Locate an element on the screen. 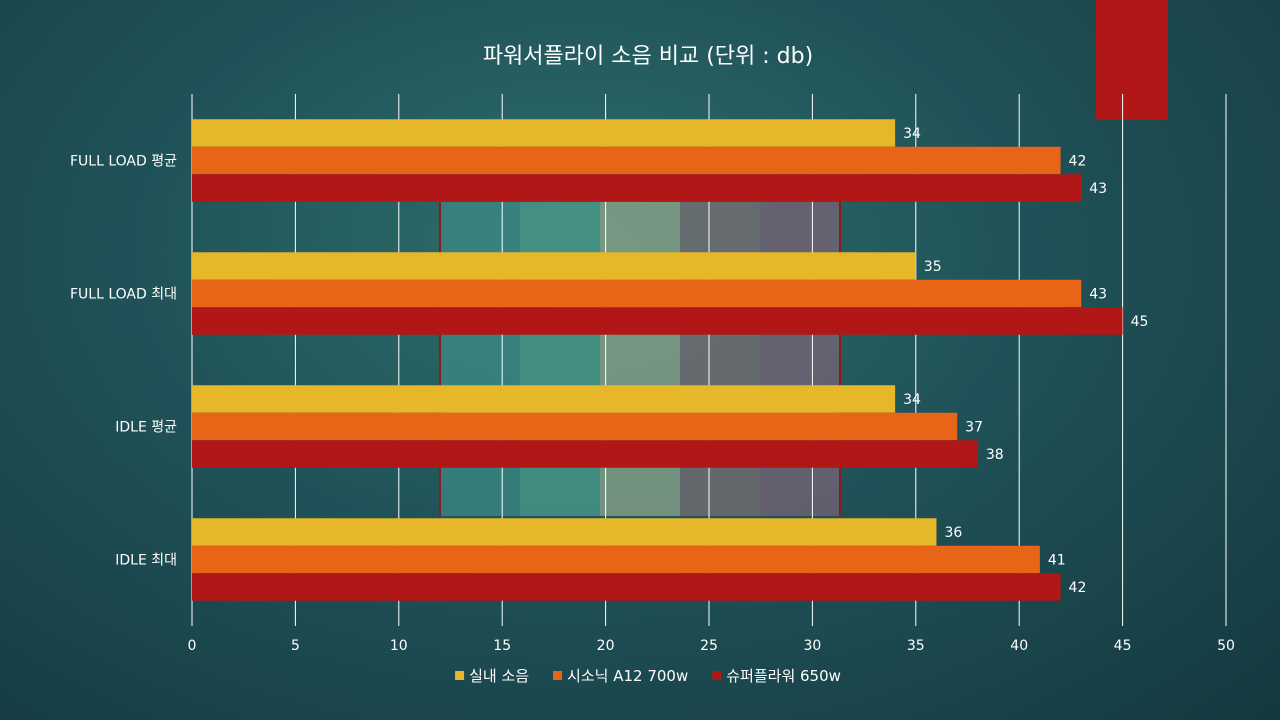 This screenshot has width=1280, height=720. legend: 실내 소음 시소닉 A12 700w 슈퍼플라워 650w is located at coordinates (648, 676).